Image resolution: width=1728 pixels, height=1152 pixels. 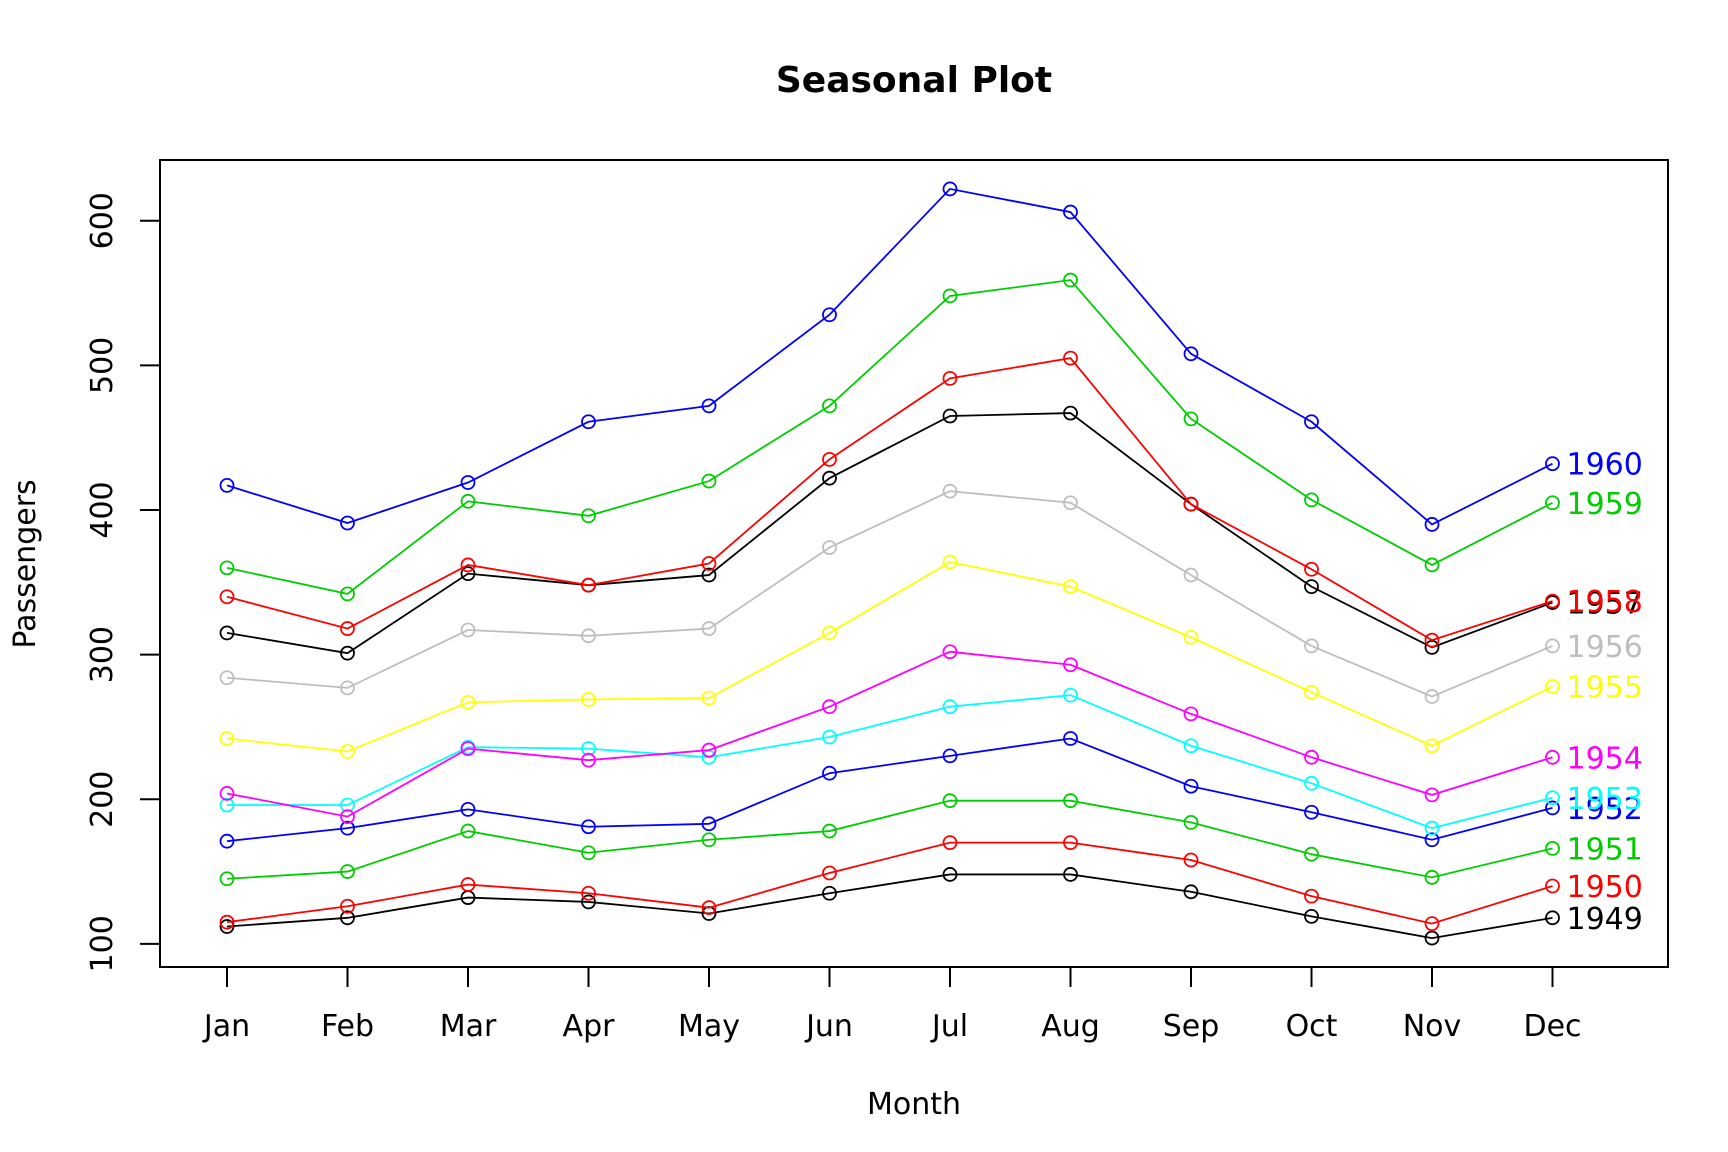 What do you see at coordinates (1552, 1026) in the screenshot?
I see `x-tick-label-dec: Dec` at bounding box center [1552, 1026].